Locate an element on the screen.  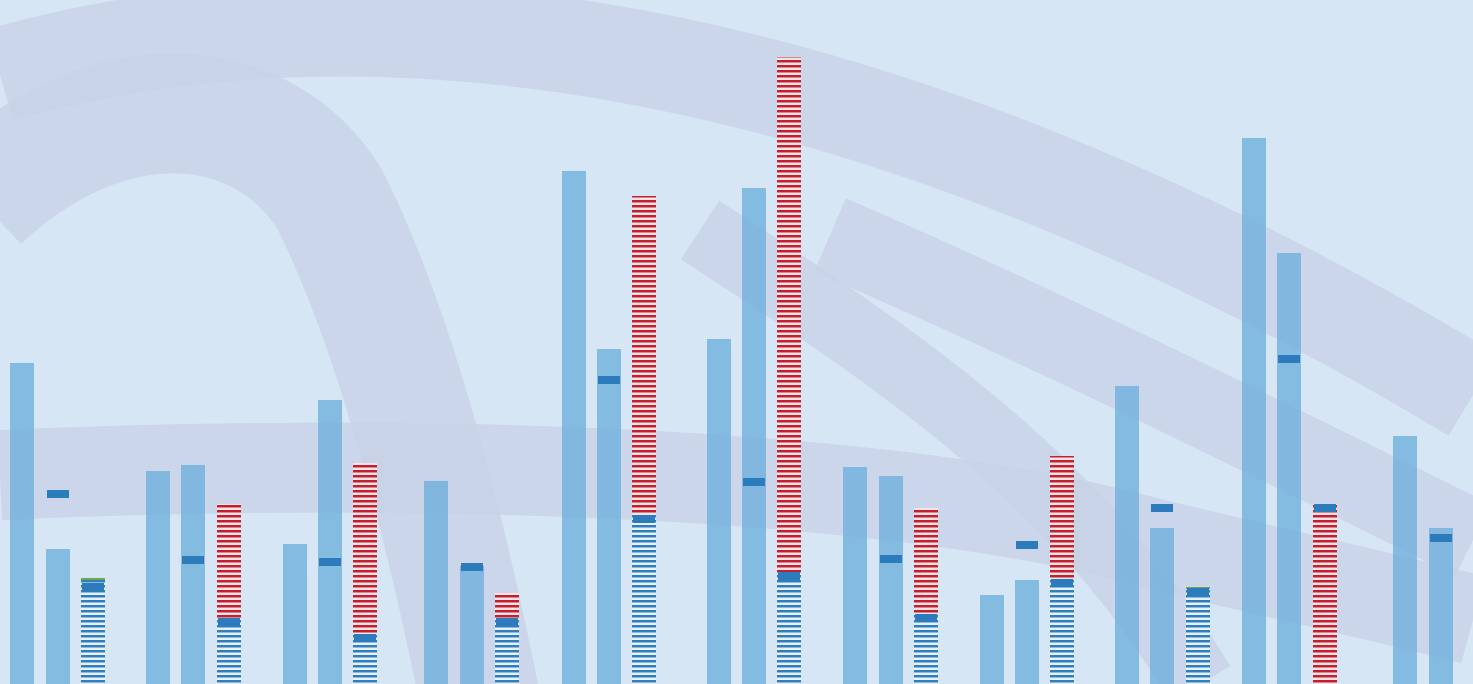
bar-cap is located at coordinates (93, 579).